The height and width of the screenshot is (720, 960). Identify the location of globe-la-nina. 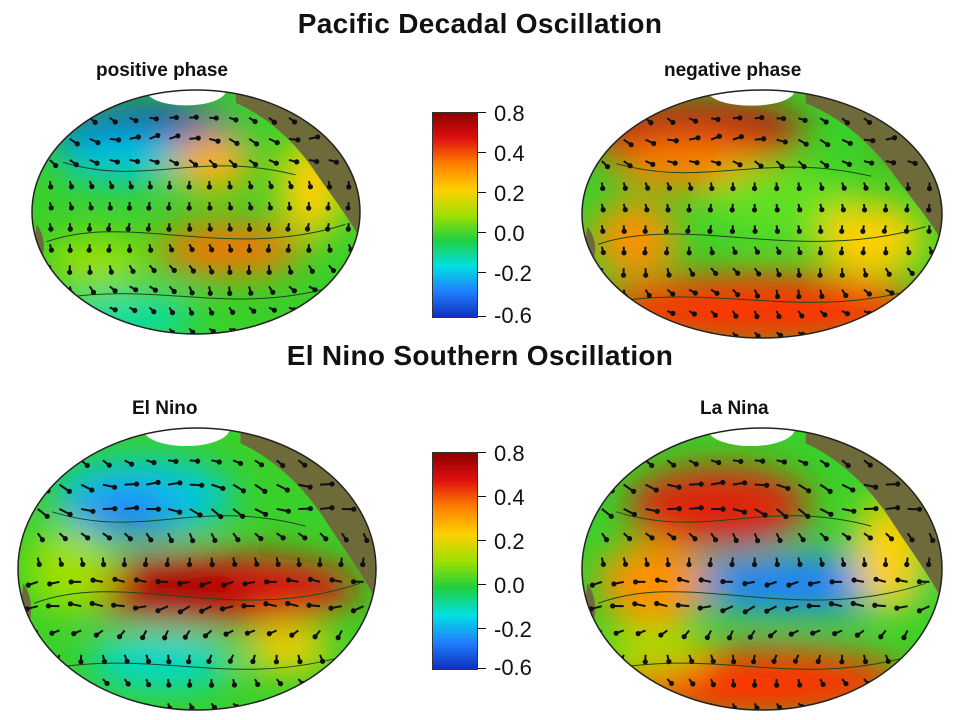
(762, 569).